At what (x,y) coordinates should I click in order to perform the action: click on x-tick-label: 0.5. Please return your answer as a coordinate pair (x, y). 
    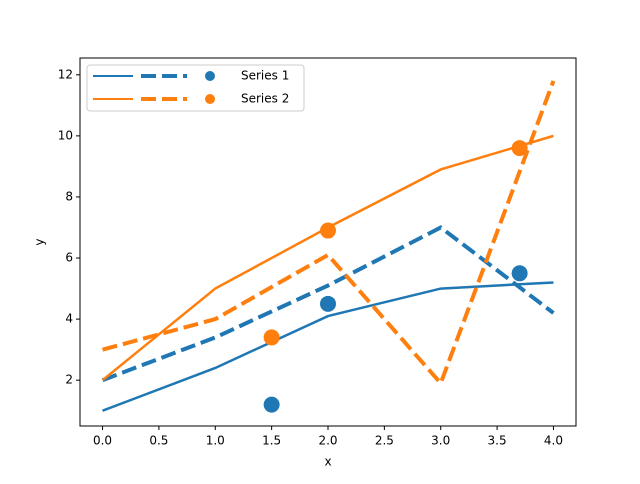
    Looking at the image, I should click on (158, 441).